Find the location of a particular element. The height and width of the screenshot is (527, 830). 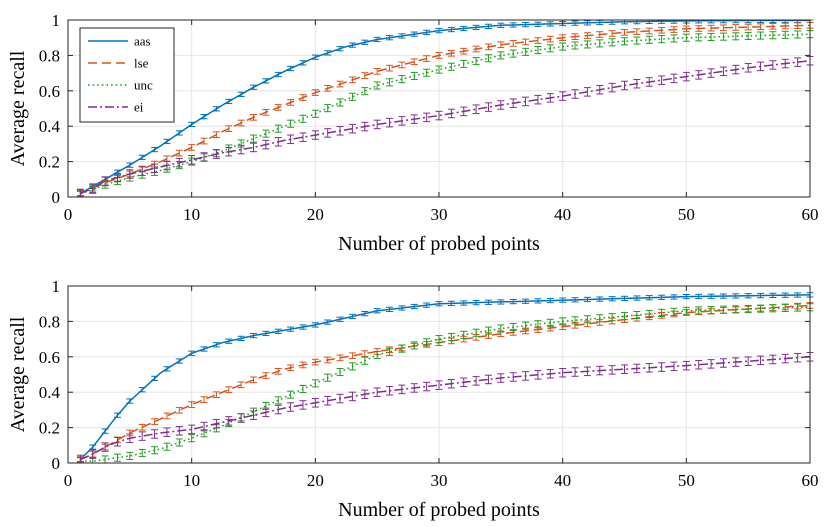

legend-label-aas: aas is located at coordinates (142, 41).